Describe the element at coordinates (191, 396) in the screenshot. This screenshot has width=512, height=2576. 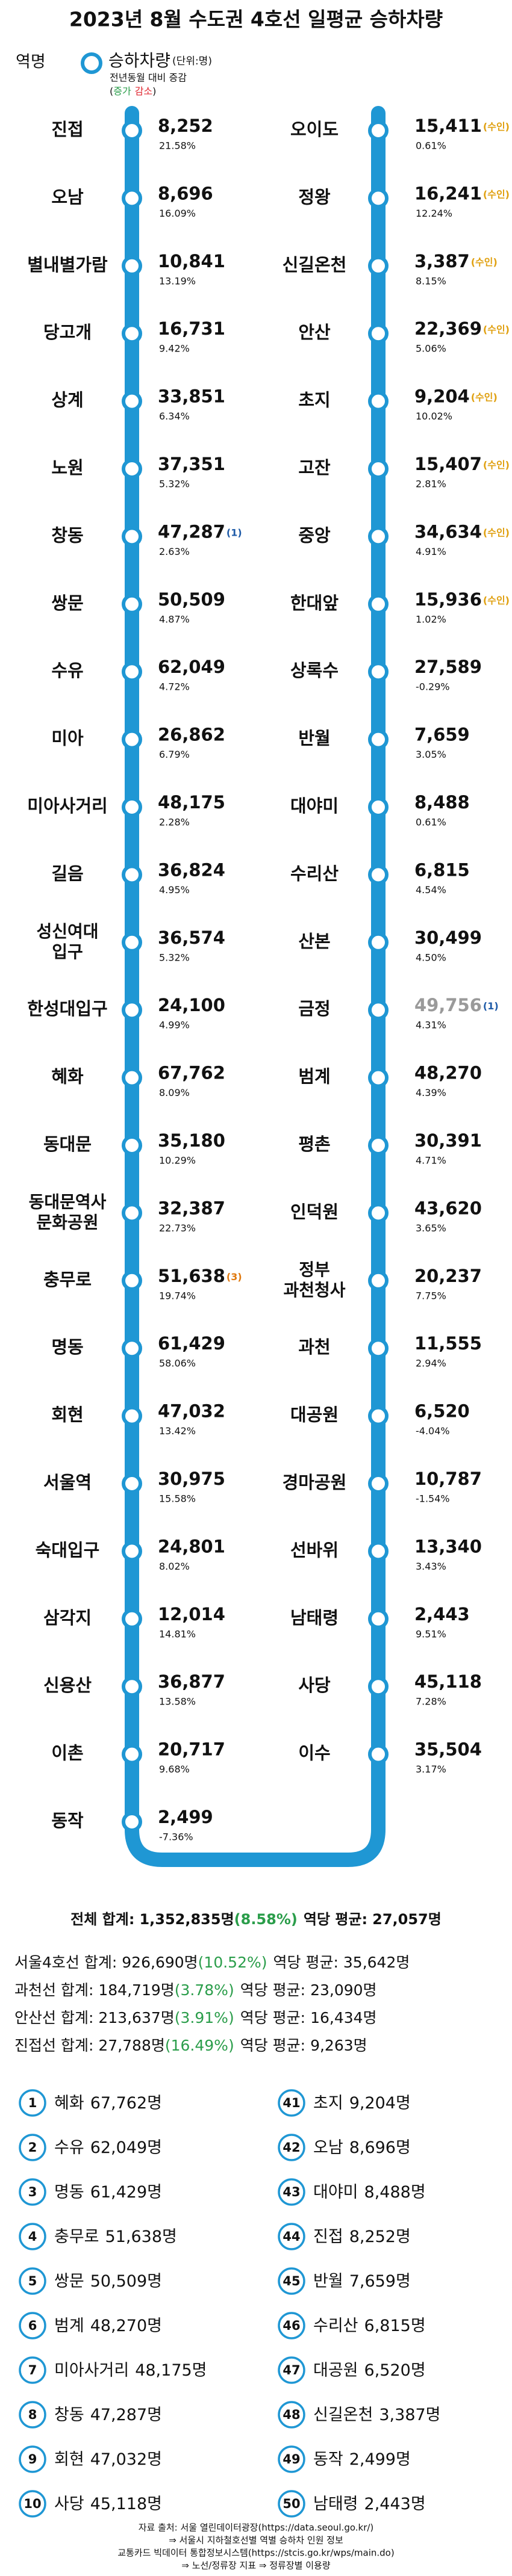
I see `ridership-value: 33,851` at that location.